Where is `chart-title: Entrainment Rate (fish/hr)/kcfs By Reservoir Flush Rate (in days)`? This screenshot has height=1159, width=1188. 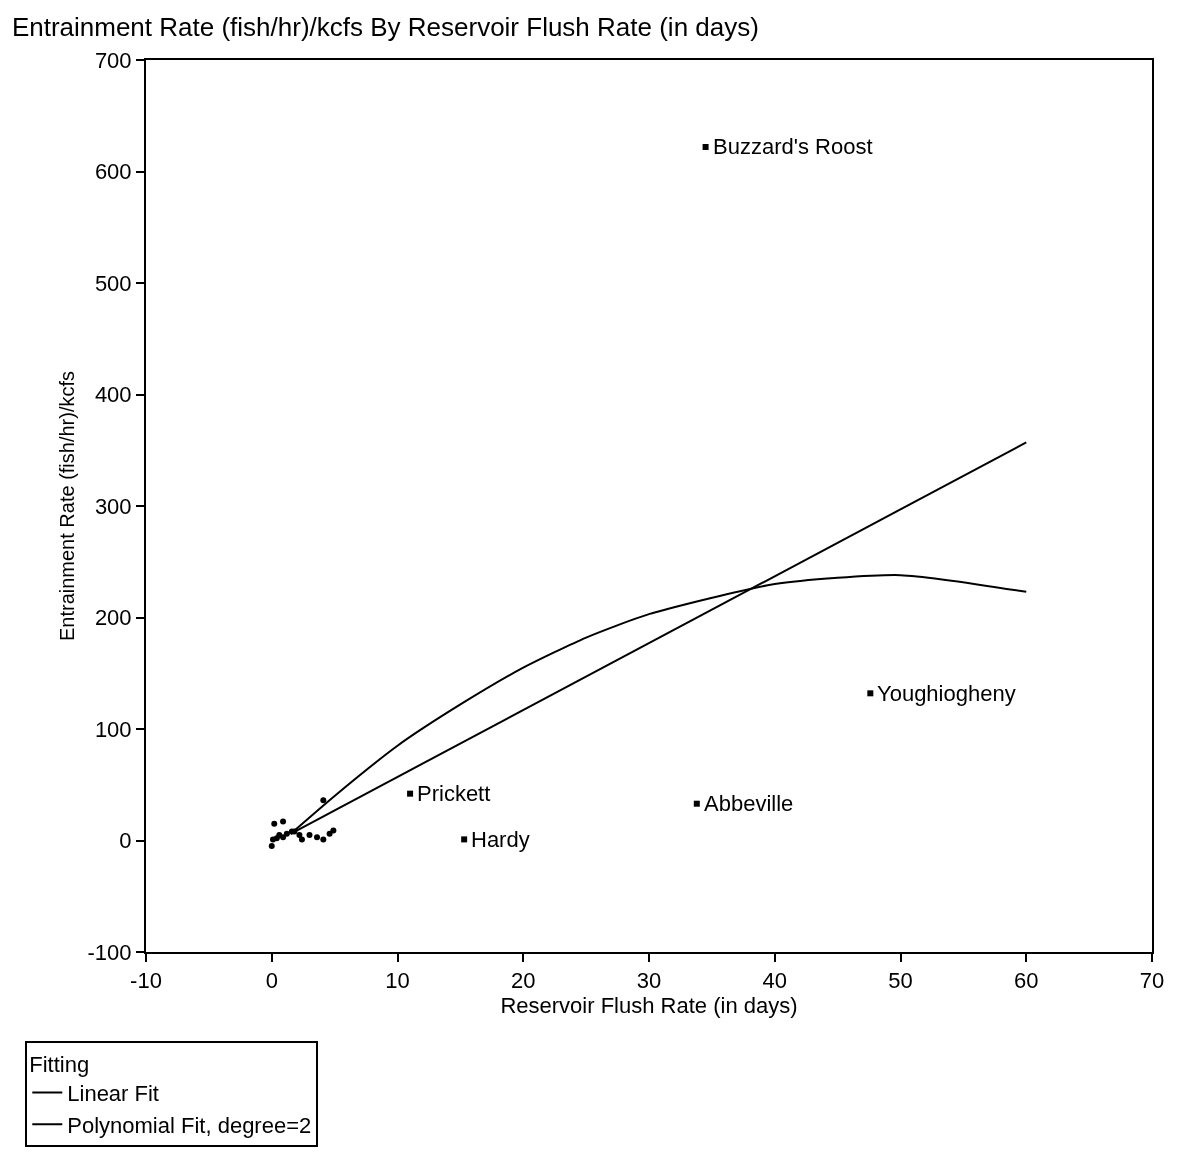 chart-title: Entrainment Rate (fish/hr)/kcfs By Reservoir Flush Rate (in days) is located at coordinates (385, 26).